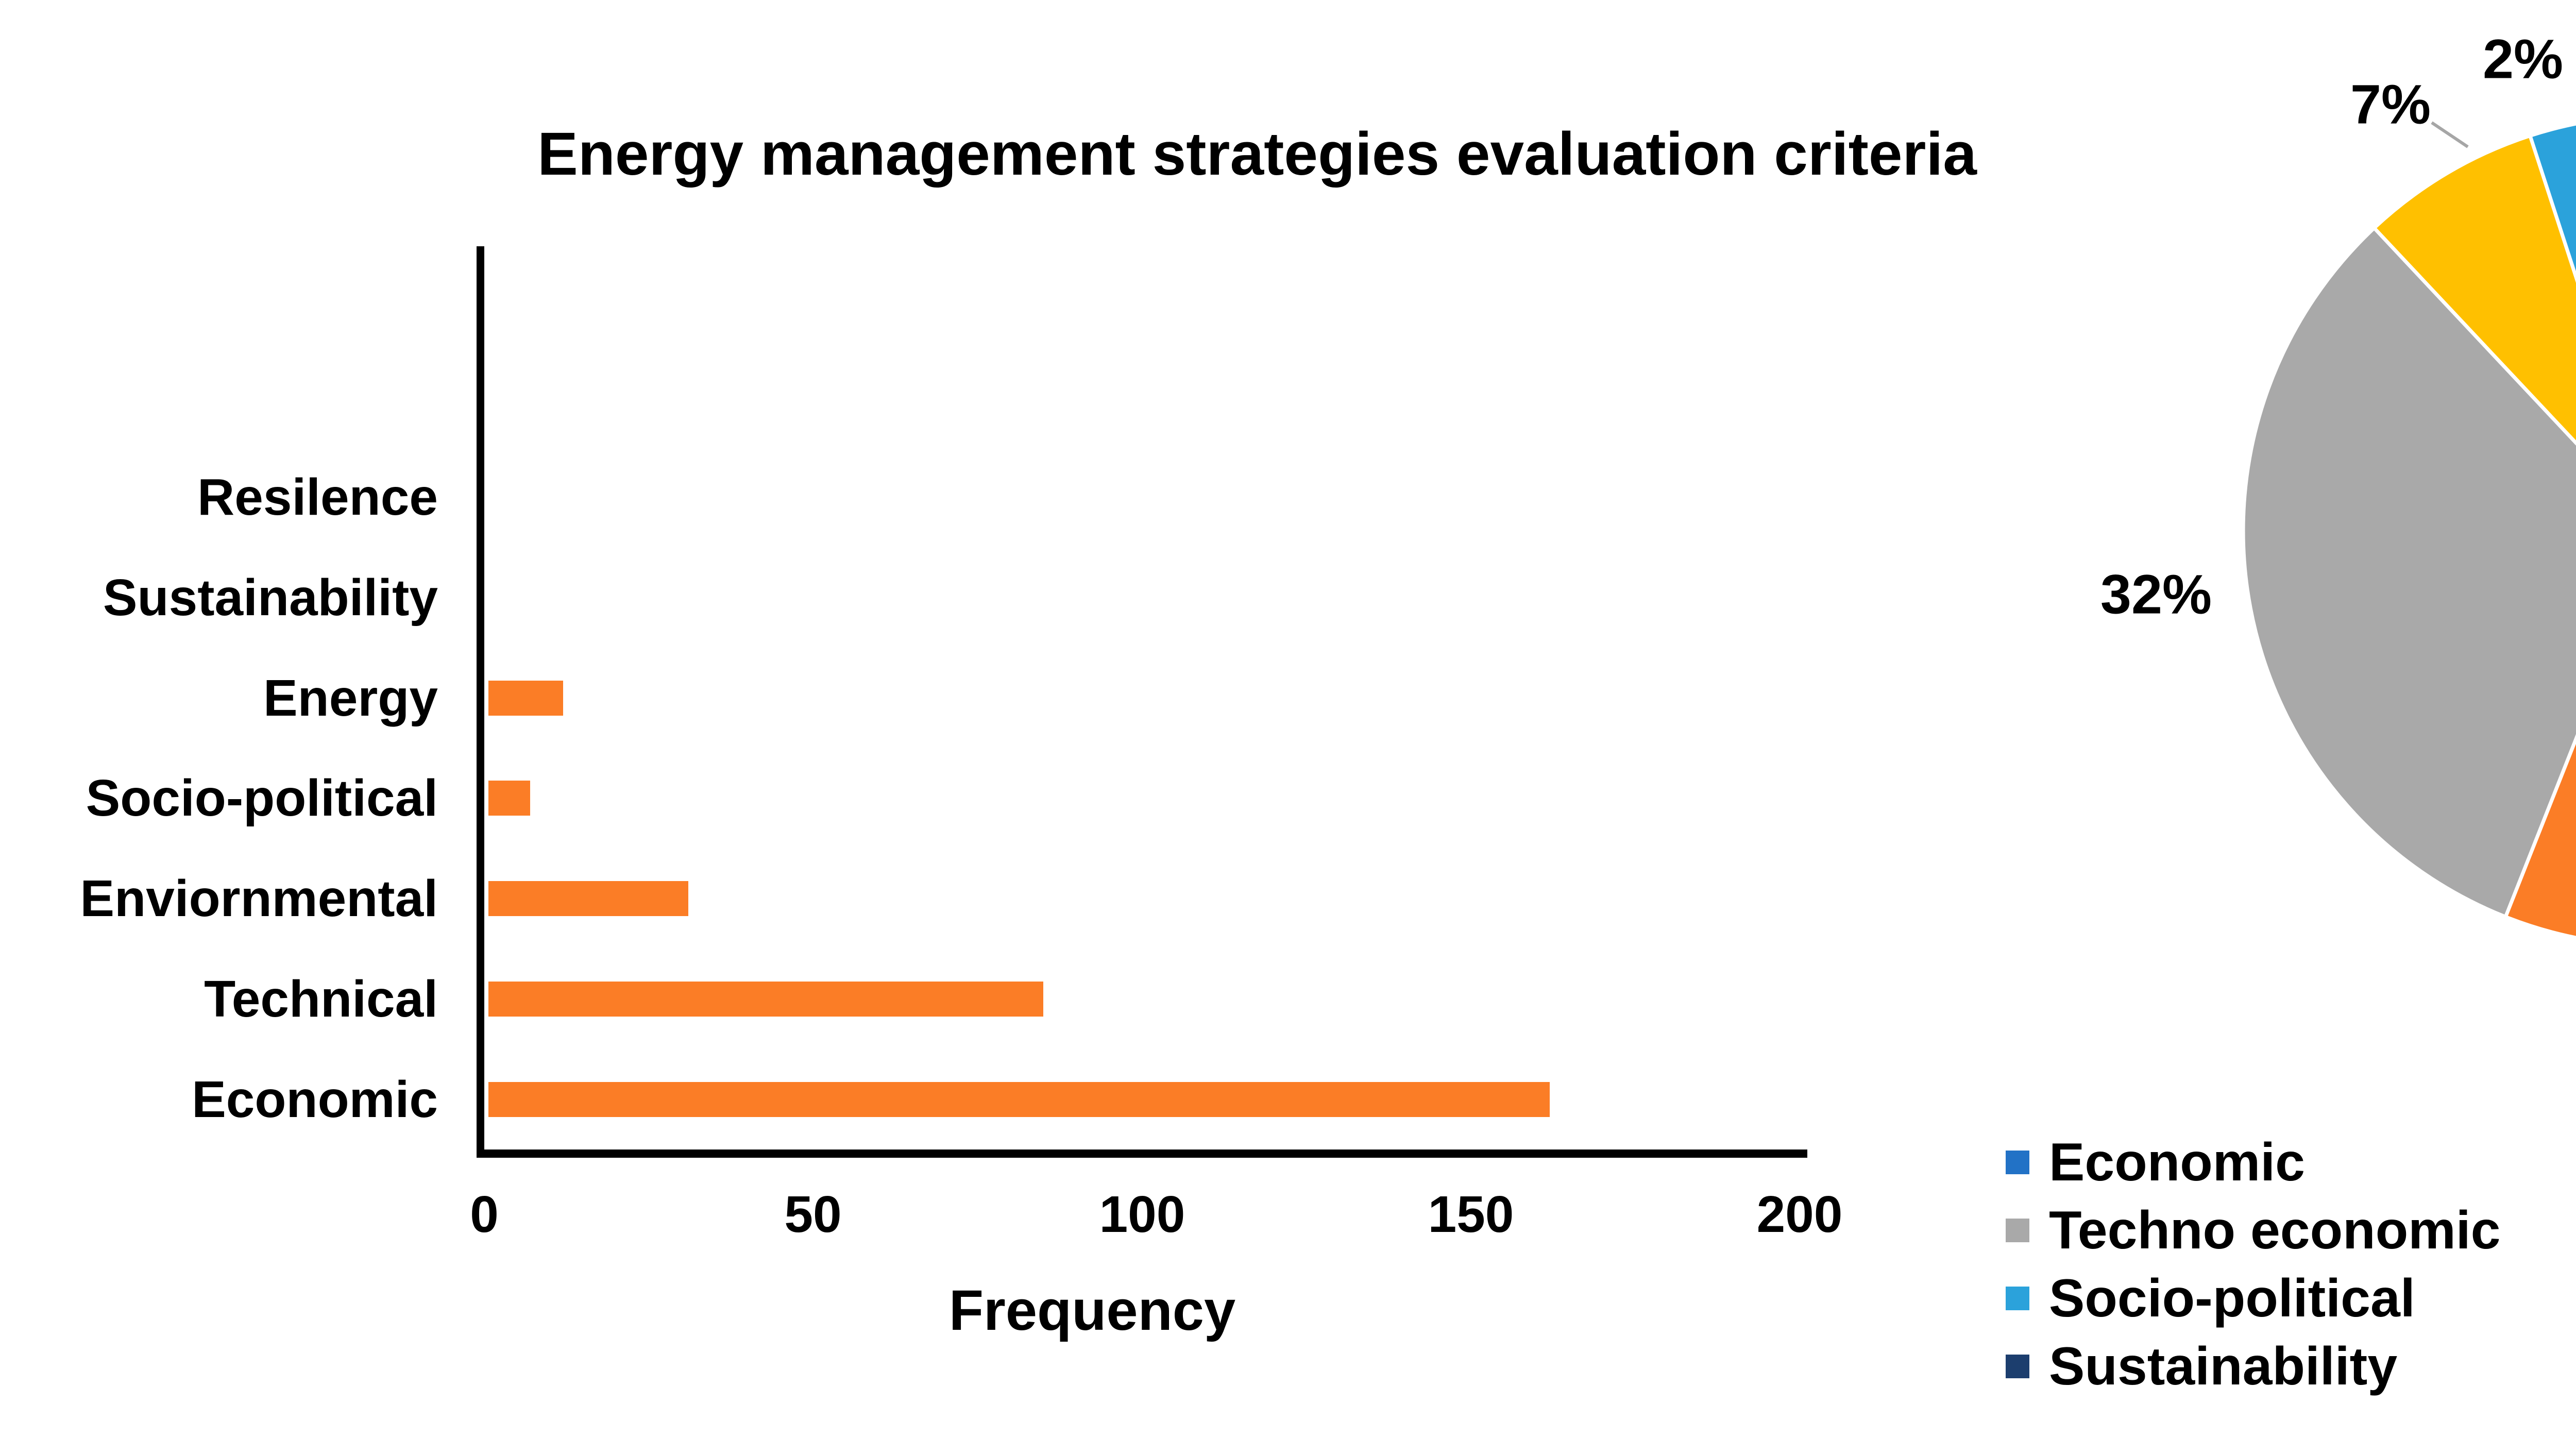 The image size is (2576, 1437). I want to click on pie-slice-enviornmental, so click(2474, 289).